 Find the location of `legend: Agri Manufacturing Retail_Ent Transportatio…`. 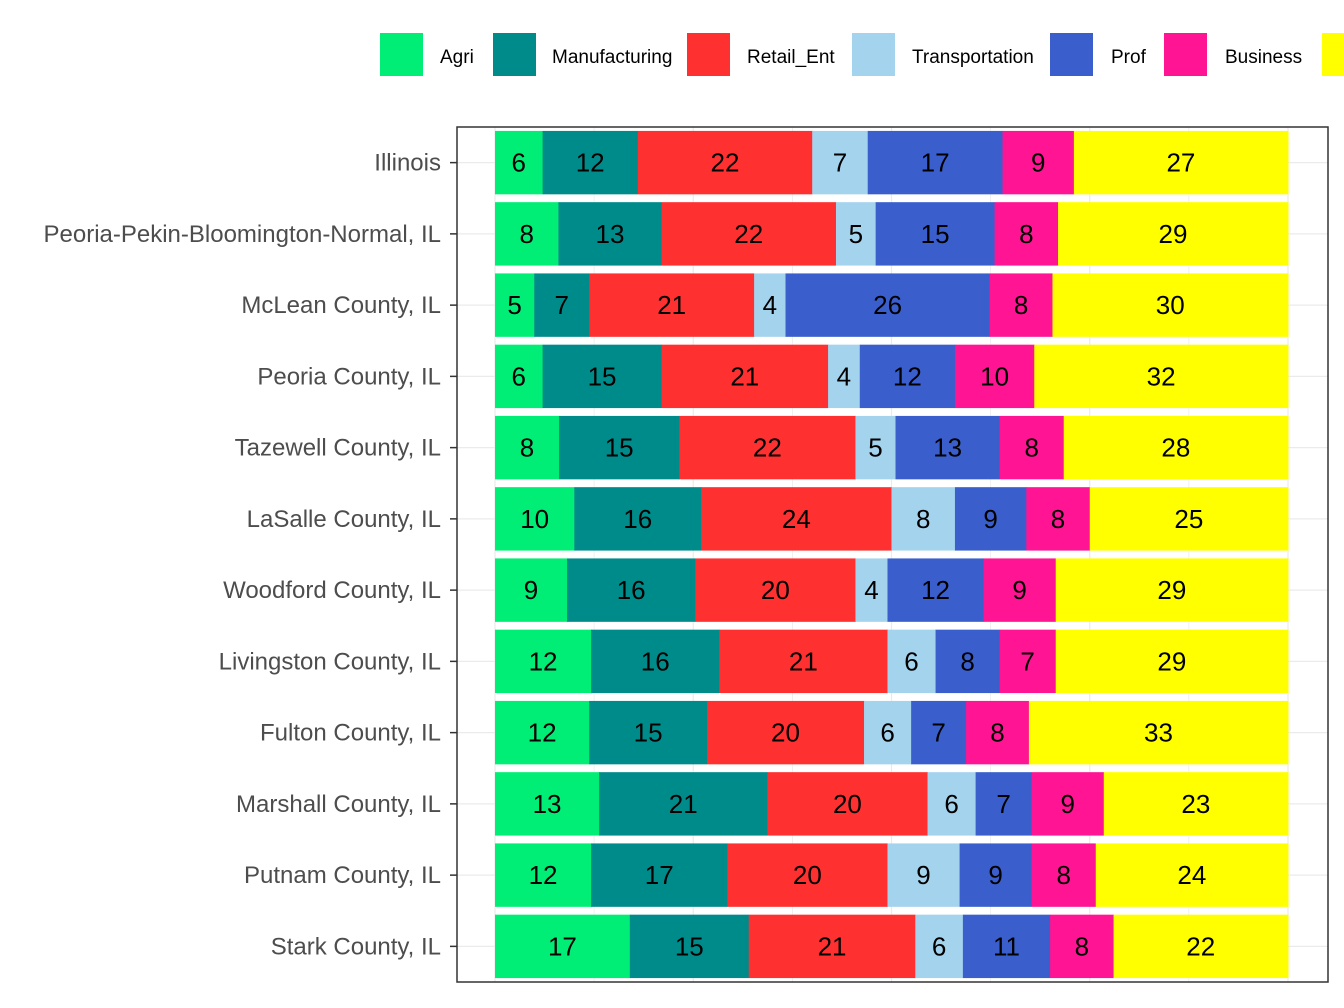

legend: Agri Manufacturing Retail_Ent Transportatio… is located at coordinates (862, 54).